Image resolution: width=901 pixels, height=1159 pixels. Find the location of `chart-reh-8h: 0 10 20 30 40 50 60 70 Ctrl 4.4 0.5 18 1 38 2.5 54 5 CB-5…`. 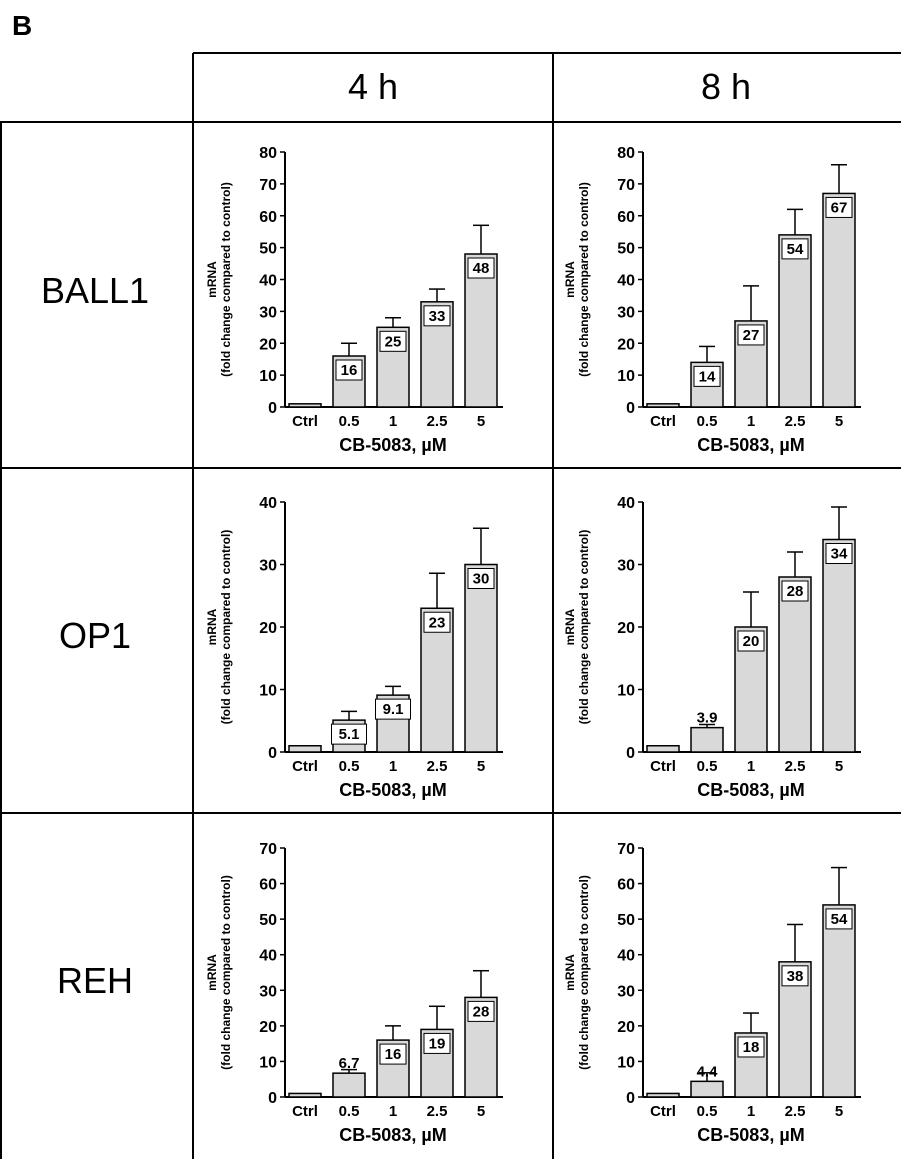

chart-reh-8h: 0 10 20 30 40 50 60 70 Ctrl 4.4 0.5 18 1 38 2.5 54 5 CB-5… is located at coordinates (712, 993).